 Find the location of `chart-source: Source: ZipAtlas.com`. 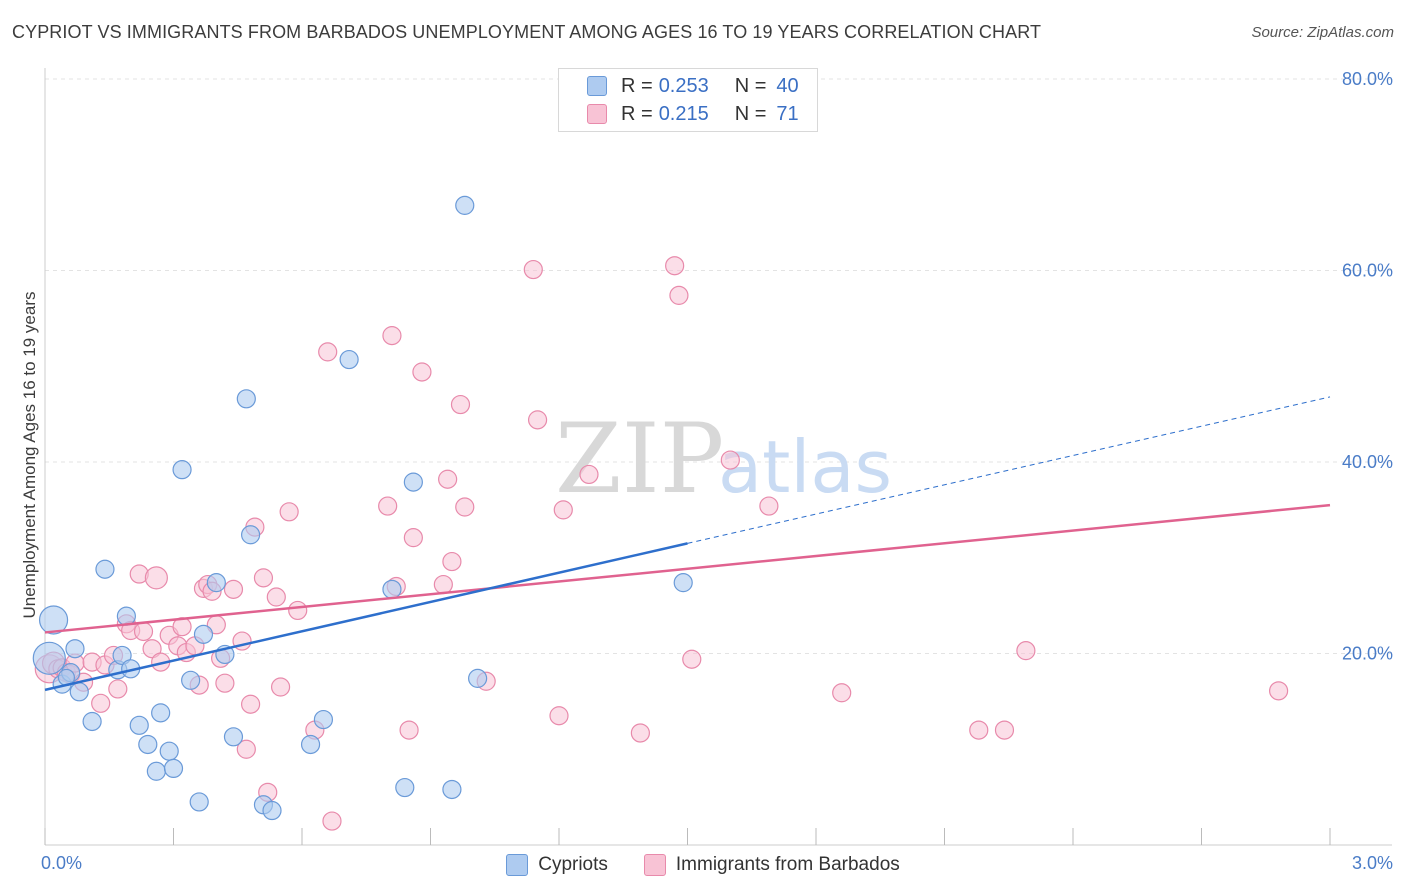

chart-source: Source: ZipAtlas.com is located at coordinates (1322, 32).